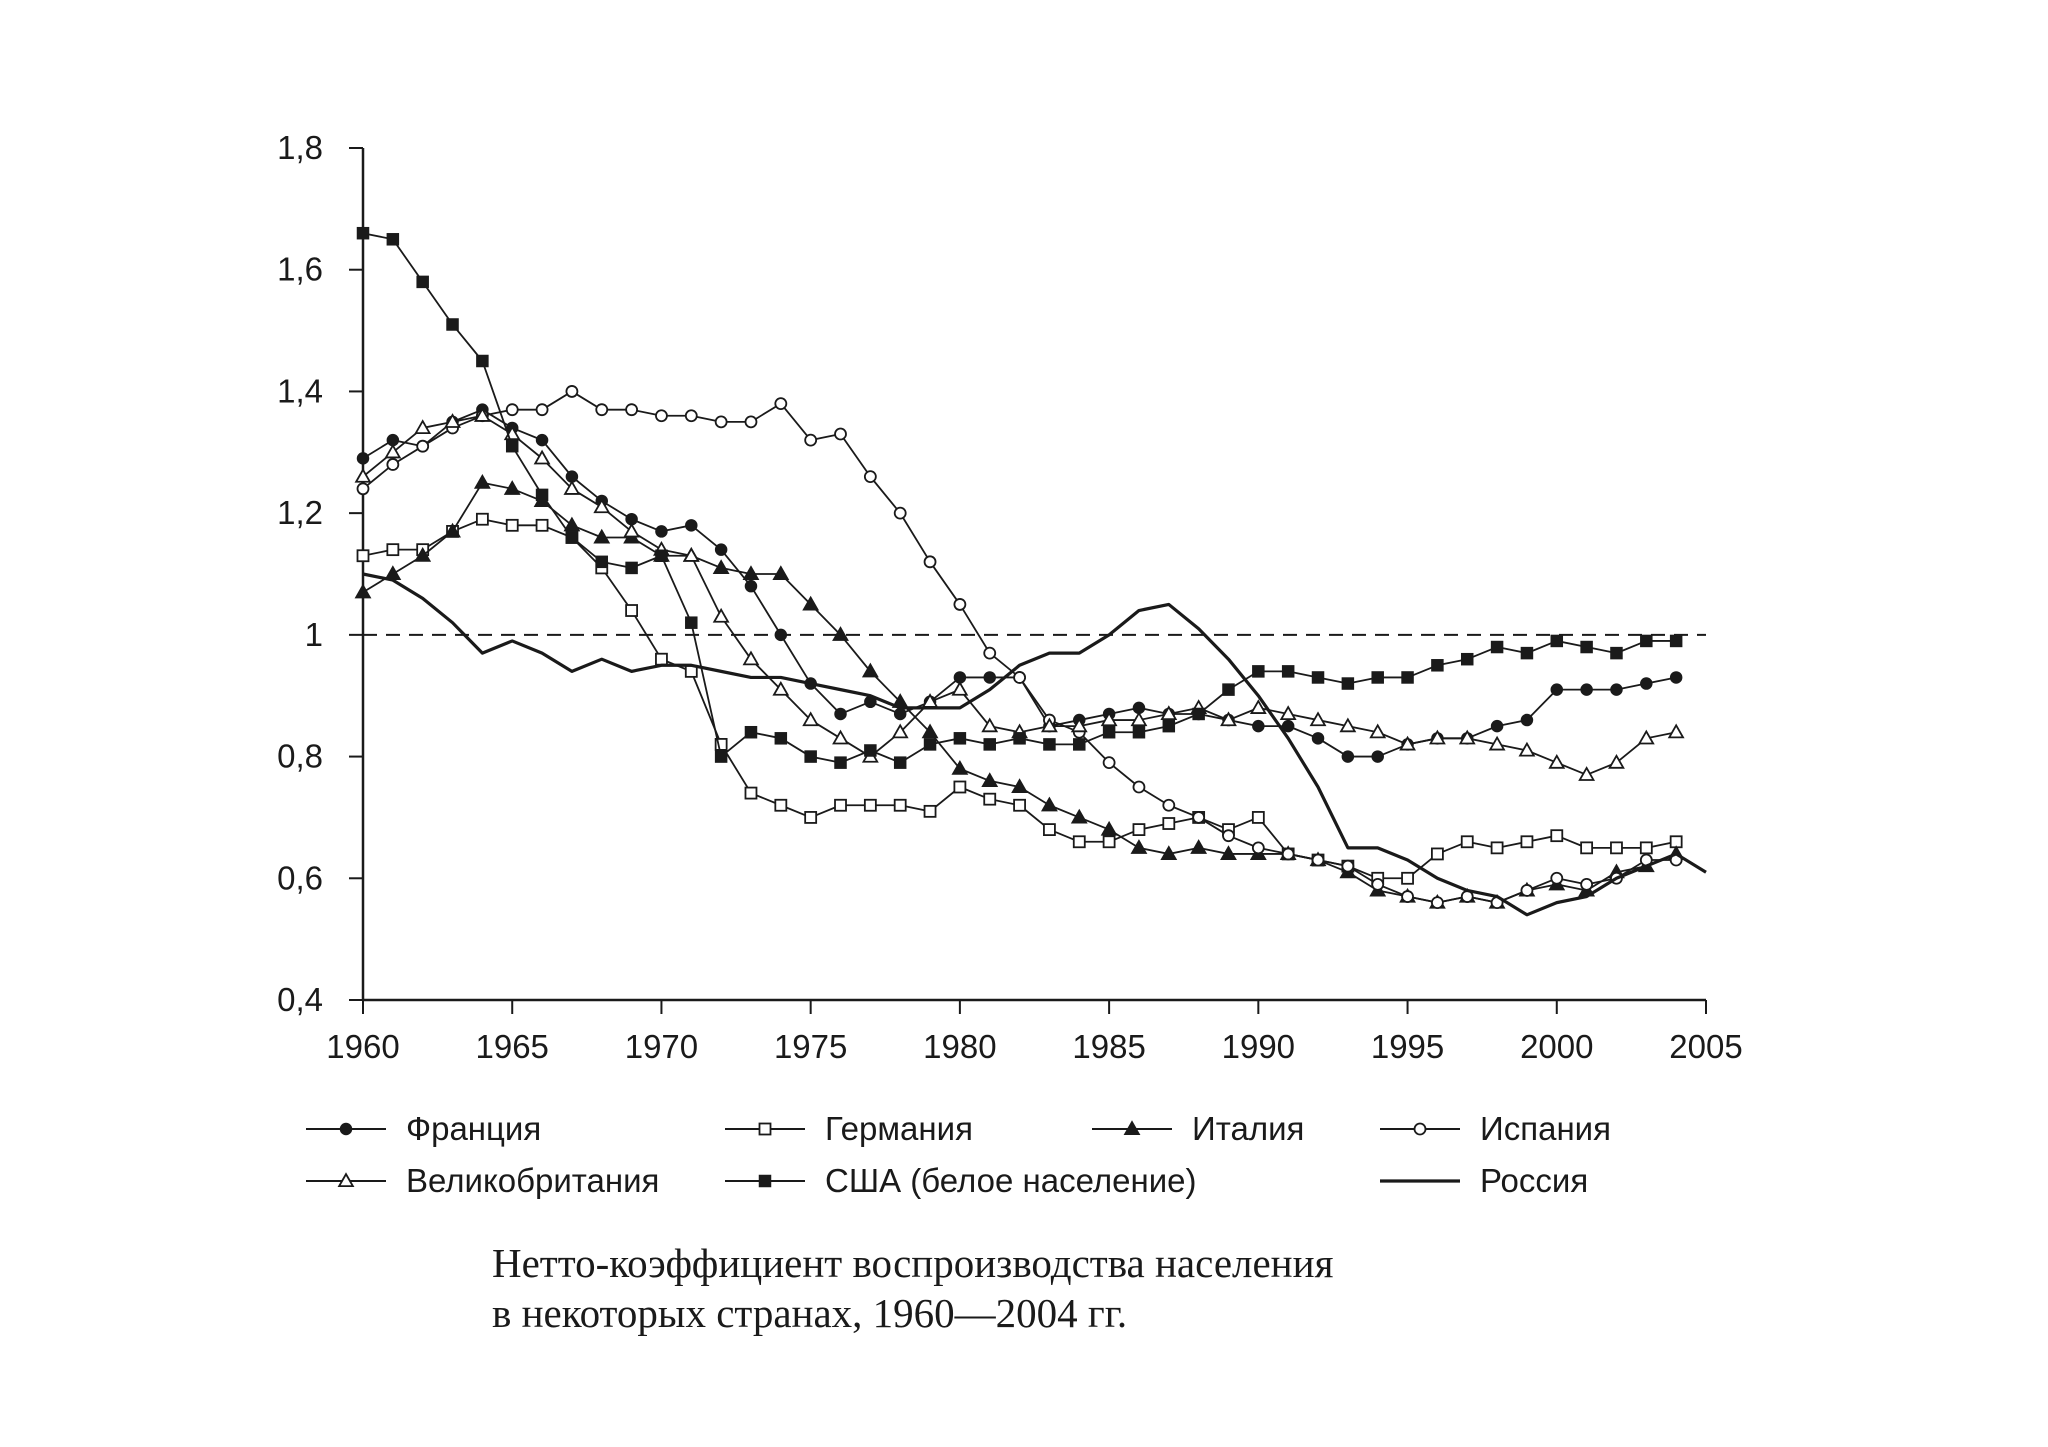  What do you see at coordinates (300, 147) in the screenshot?
I see `y-tick-label: 1,8` at bounding box center [300, 147].